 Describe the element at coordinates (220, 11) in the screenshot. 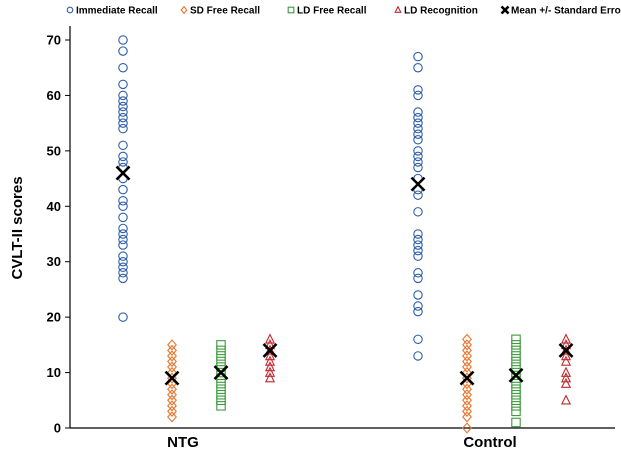

I see `legend-item: SD Free Recall` at that location.